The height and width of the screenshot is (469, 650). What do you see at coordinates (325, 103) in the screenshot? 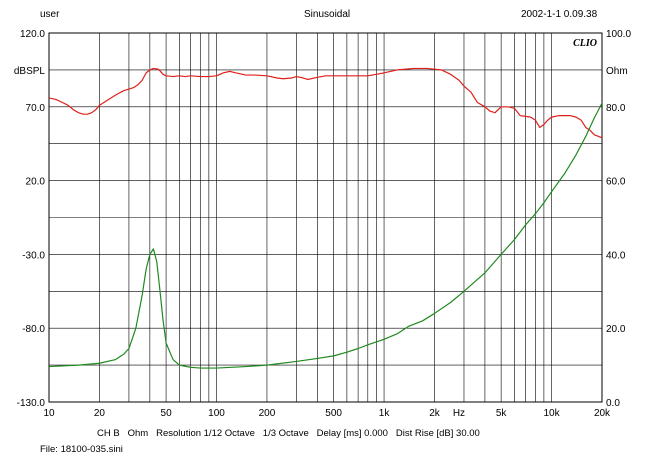
I see `series-line-spl` at bounding box center [325, 103].